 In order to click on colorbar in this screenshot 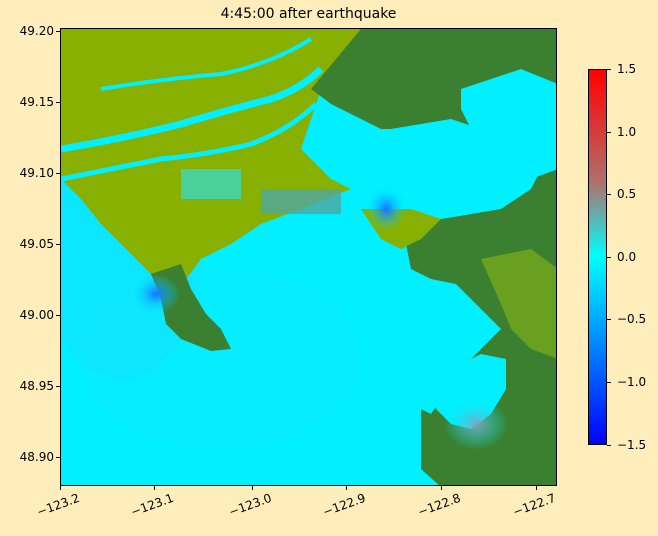, I will do `click(597, 257)`.